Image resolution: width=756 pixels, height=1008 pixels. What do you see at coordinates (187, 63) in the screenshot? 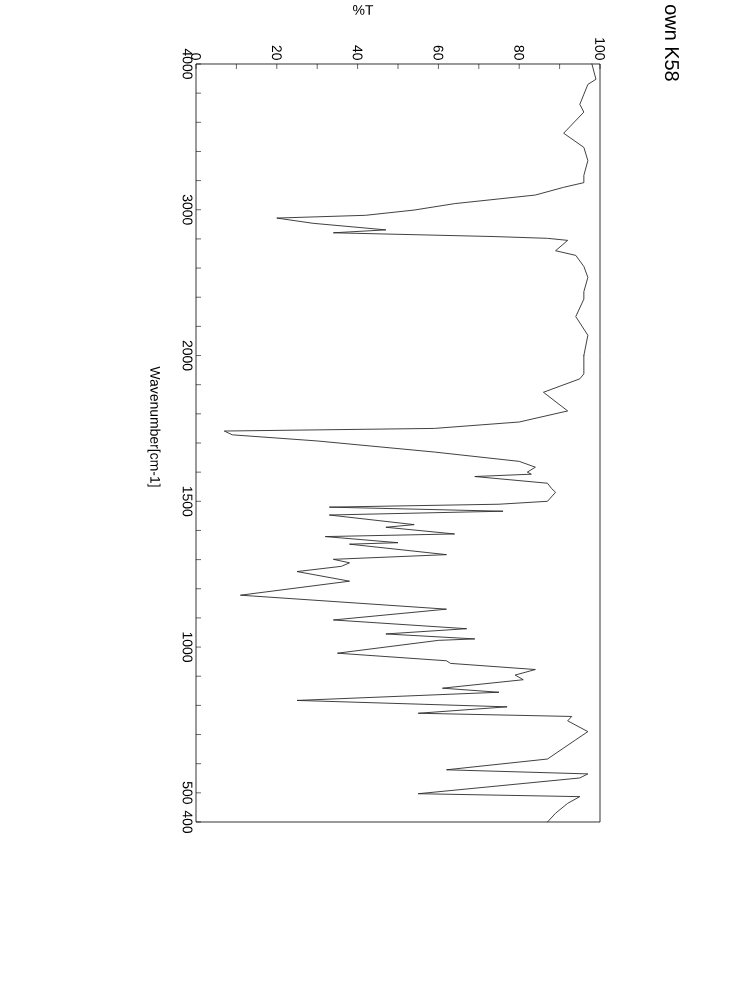
I see `y-tick-label: 4000` at bounding box center [187, 63].